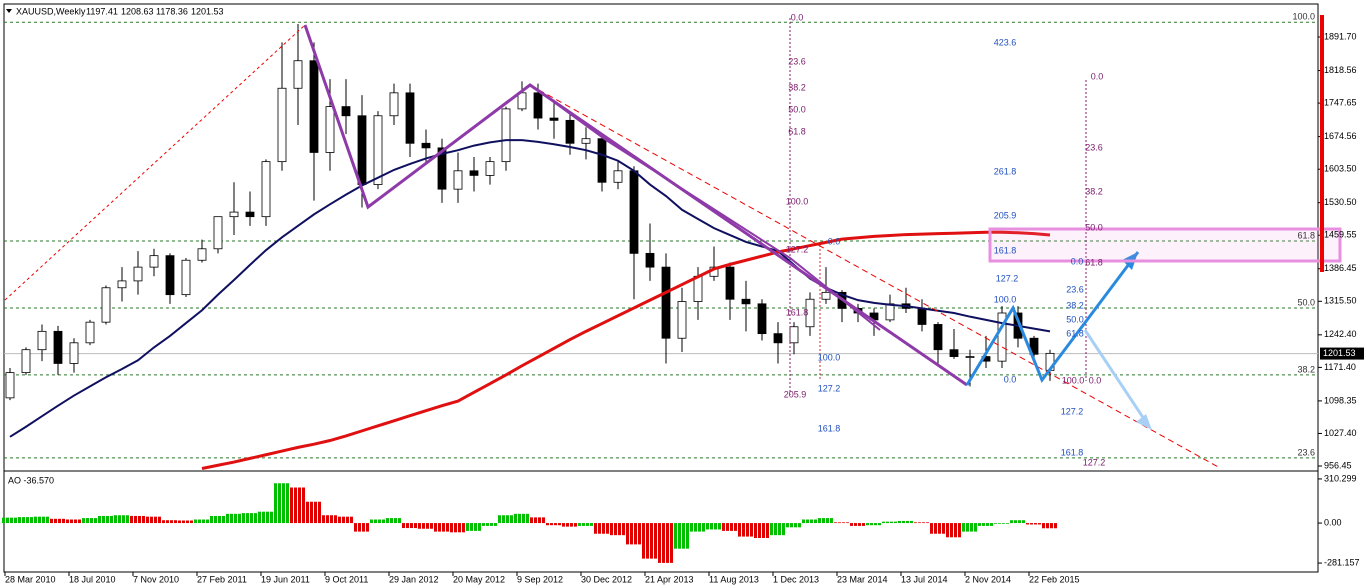 The width and height of the screenshot is (1366, 588). I want to click on fib-label: 61.8, so click(797, 131).